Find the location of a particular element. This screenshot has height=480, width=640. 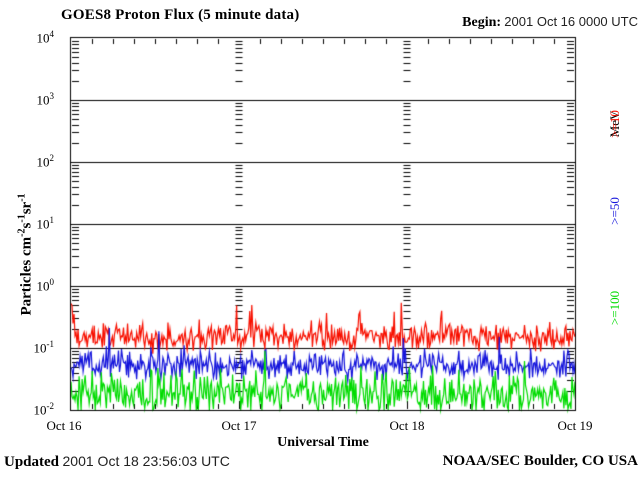

x-tick-label-oct-16: Oct 16 is located at coordinates (64, 425).